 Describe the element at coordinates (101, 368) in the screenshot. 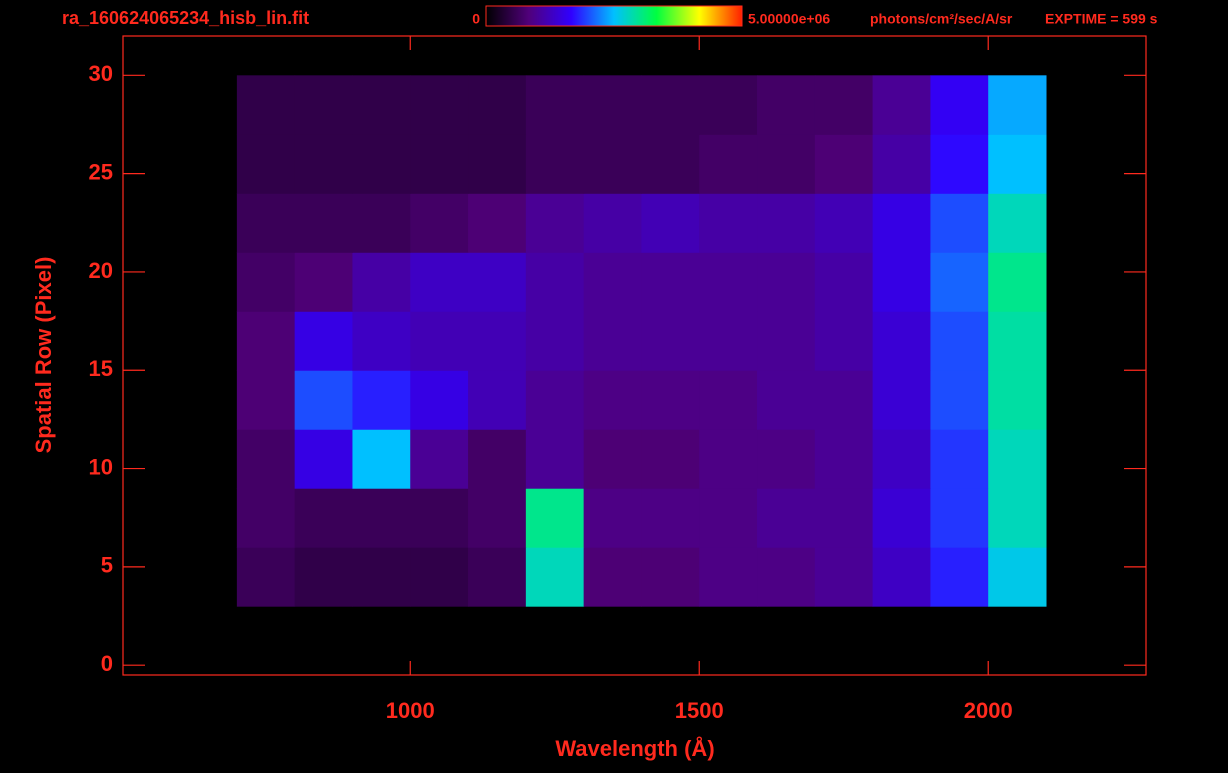

I see `y-tick-label: 15` at that location.